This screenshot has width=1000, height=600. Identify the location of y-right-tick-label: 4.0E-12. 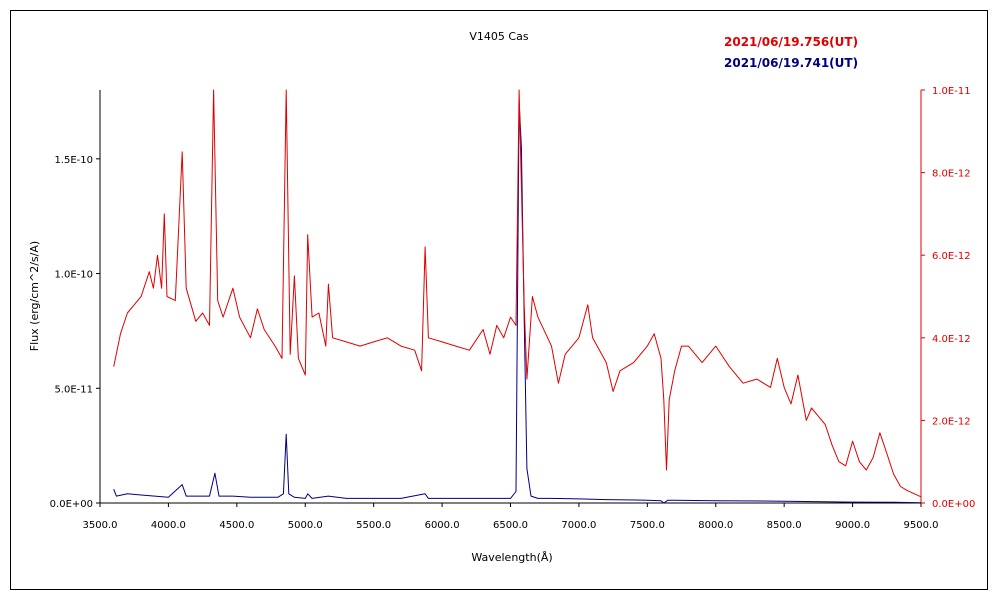
(951, 339).